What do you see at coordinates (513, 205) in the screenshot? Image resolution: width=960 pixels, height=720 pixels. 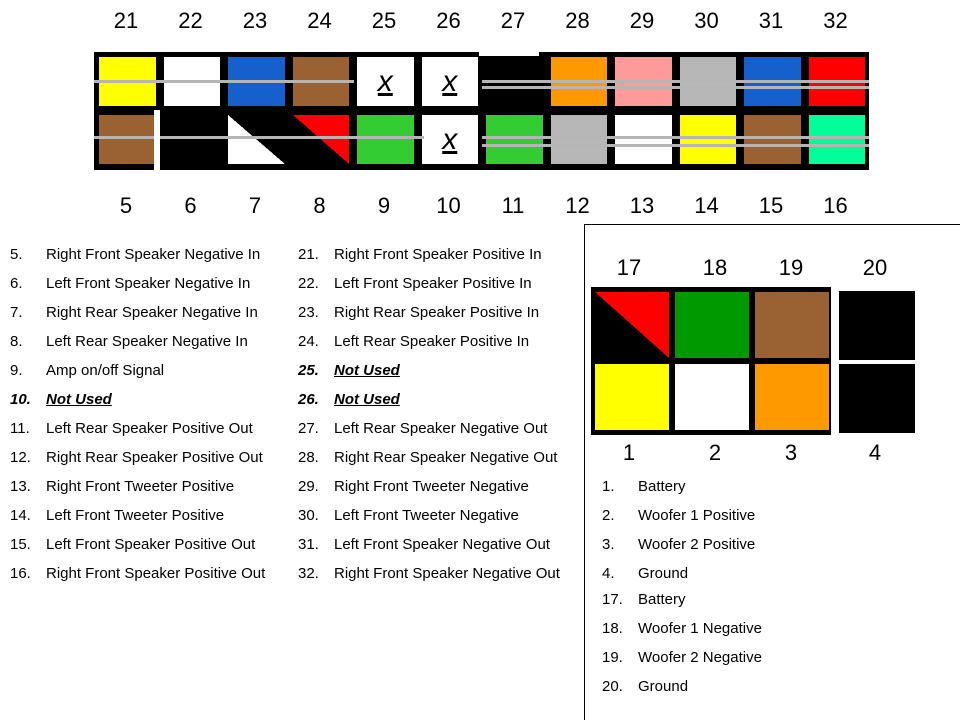 I see `pin-number-bottom: 11` at bounding box center [513, 205].